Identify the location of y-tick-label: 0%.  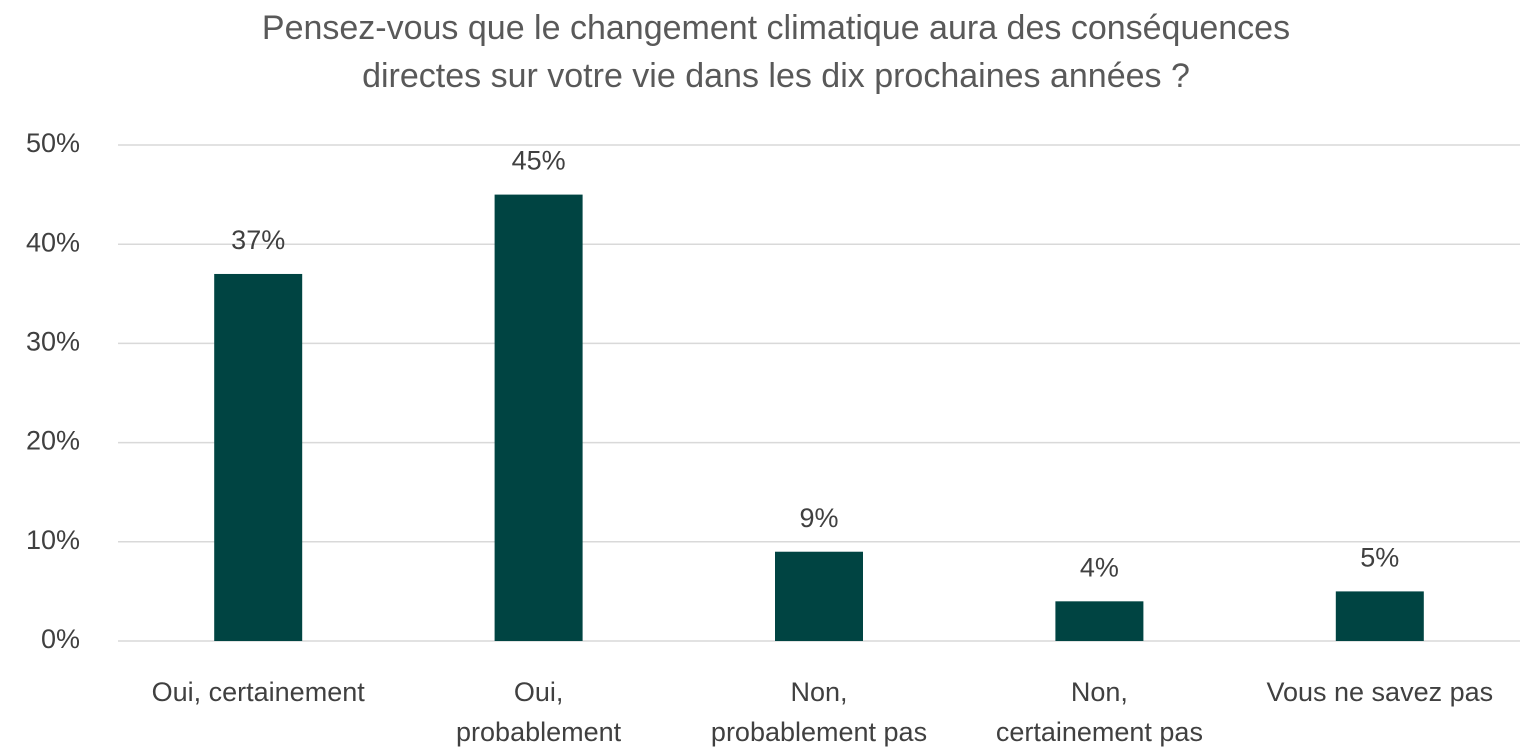
(60, 639).